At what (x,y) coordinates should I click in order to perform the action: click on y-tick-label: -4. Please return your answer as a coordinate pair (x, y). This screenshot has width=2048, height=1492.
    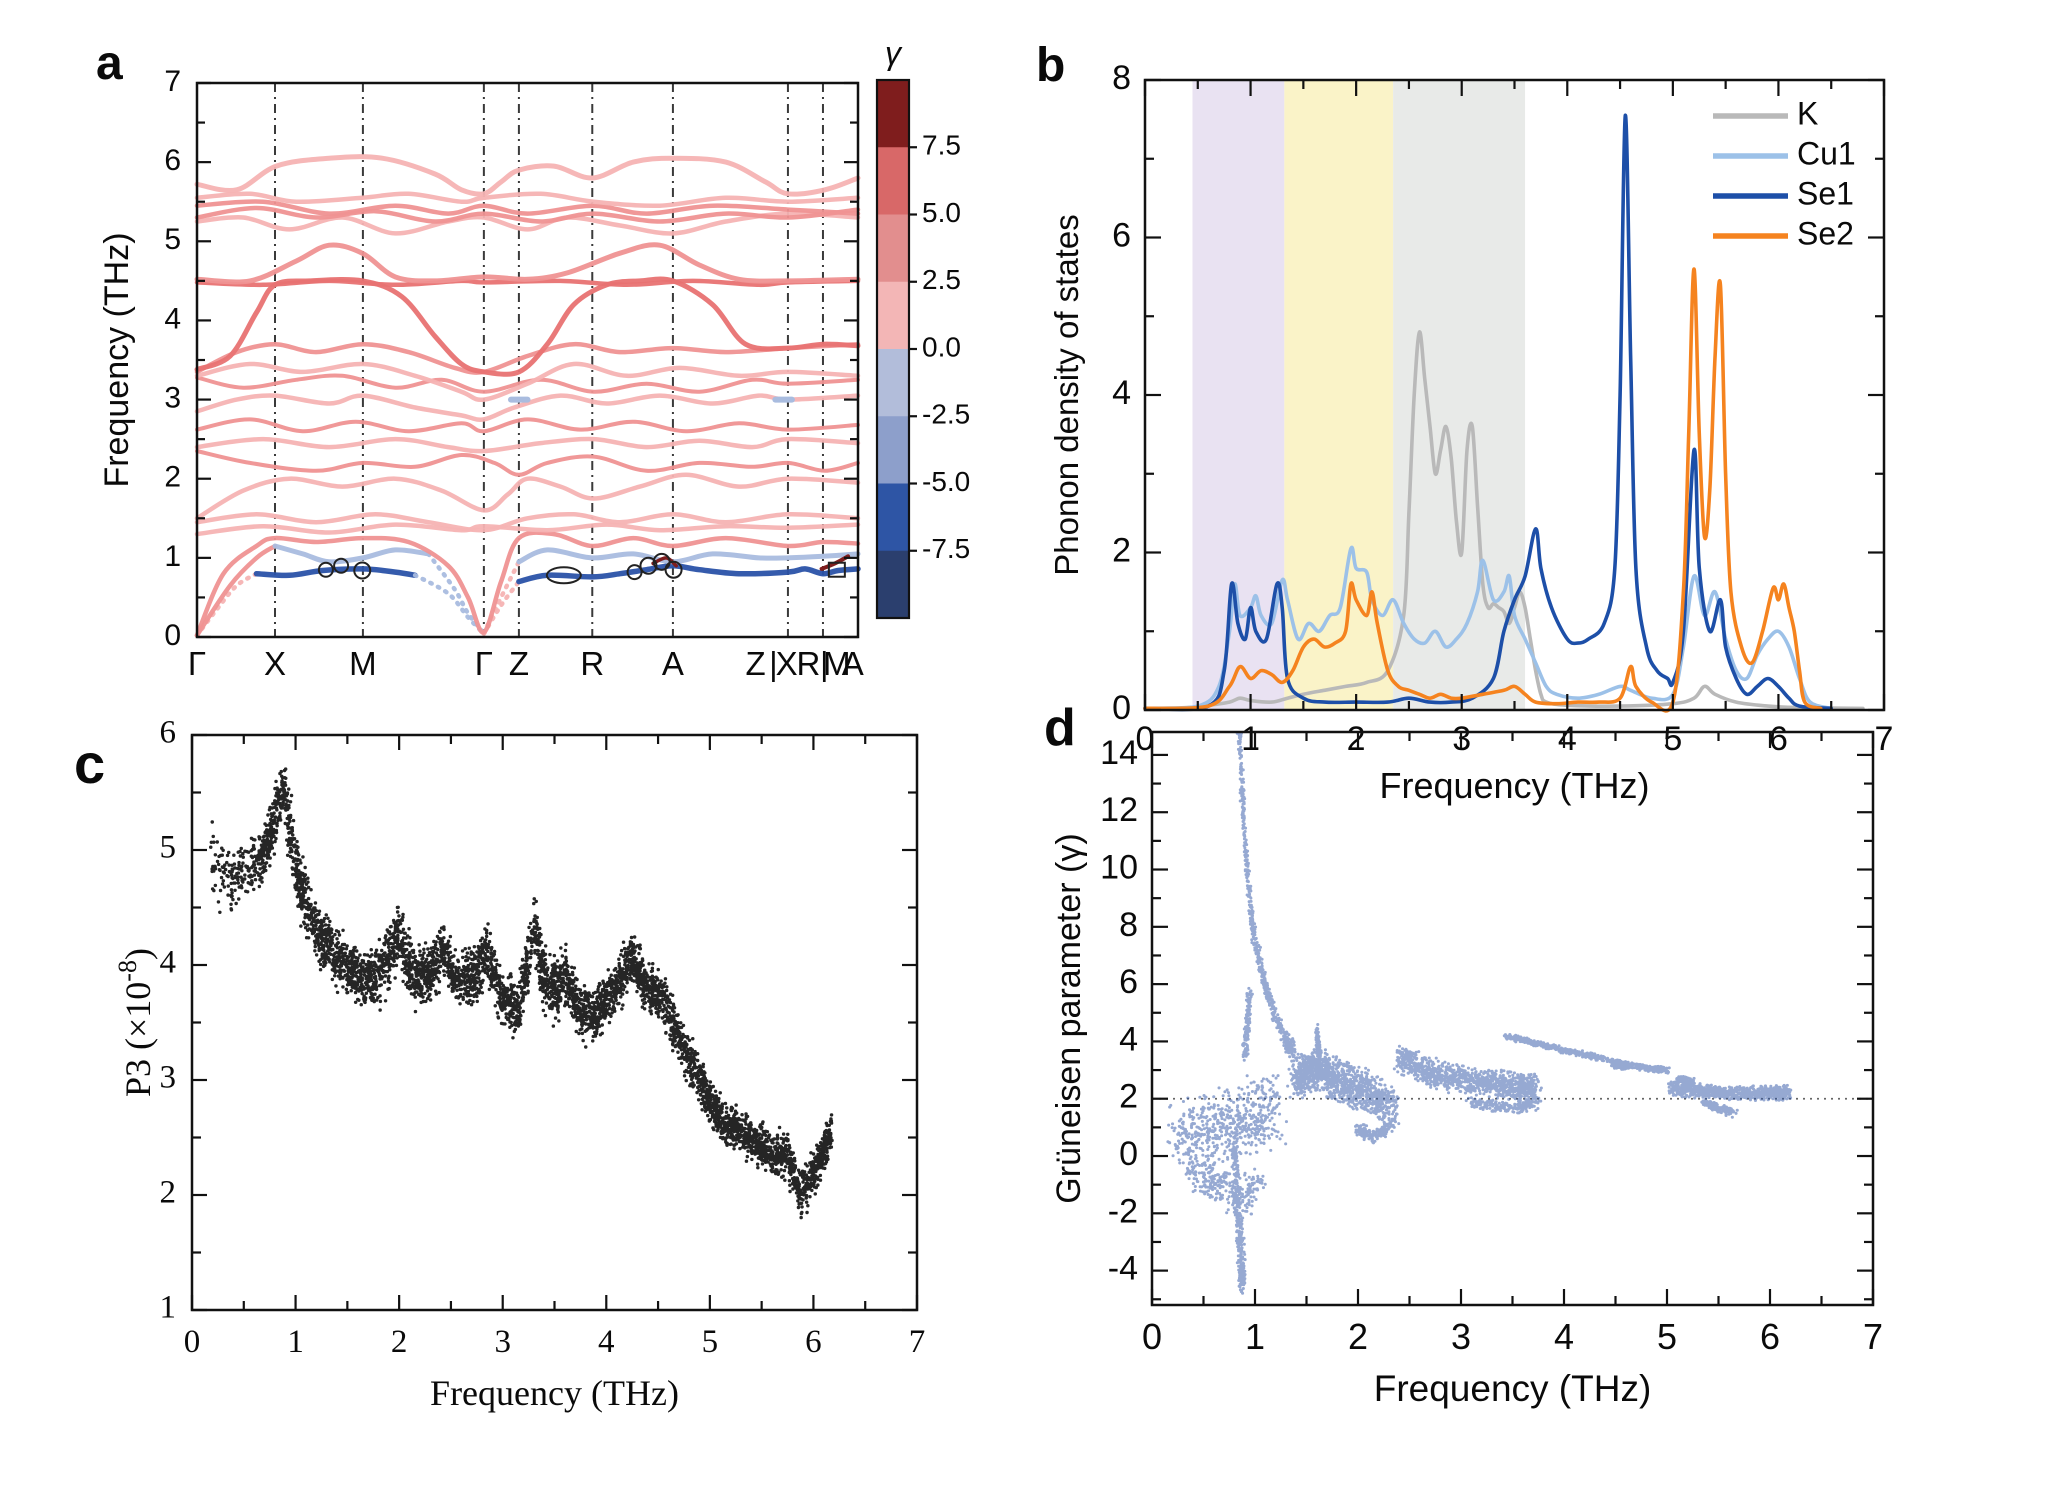
    Looking at the image, I should click on (1123, 1269).